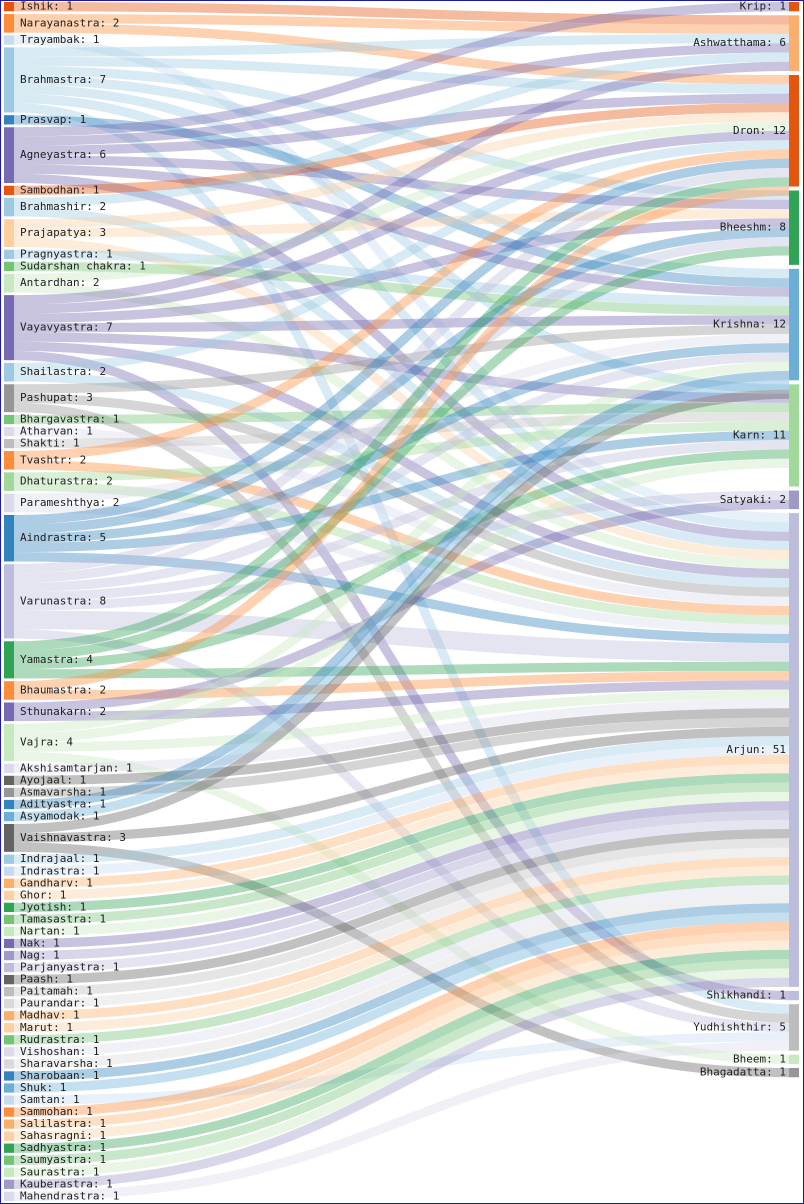 The width and height of the screenshot is (804, 1204). Describe the element at coordinates (9, 190) in the screenshot. I see `source-node-sambodhan` at that location.